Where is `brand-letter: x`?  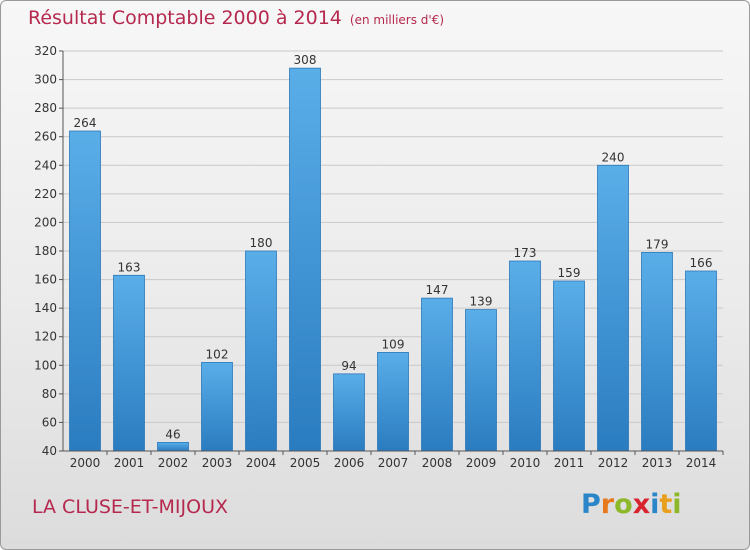 brand-letter: x is located at coordinates (641, 504).